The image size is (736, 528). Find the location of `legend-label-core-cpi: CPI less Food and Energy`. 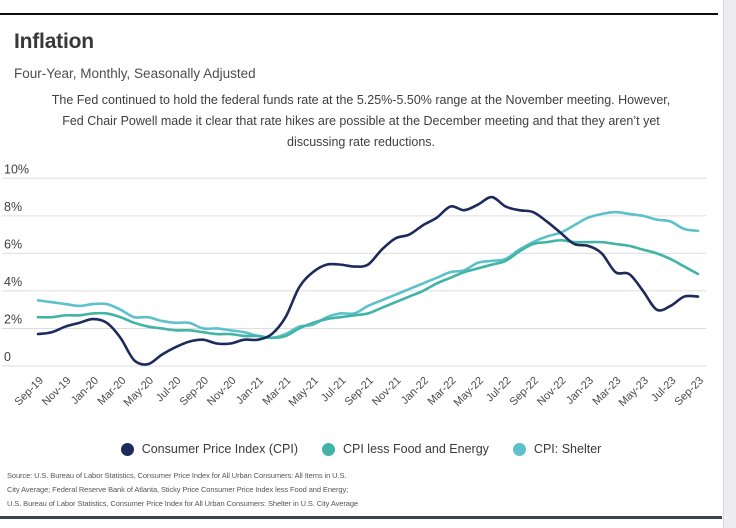

legend-label-core-cpi: CPI less Food and Energy is located at coordinates (416, 449).